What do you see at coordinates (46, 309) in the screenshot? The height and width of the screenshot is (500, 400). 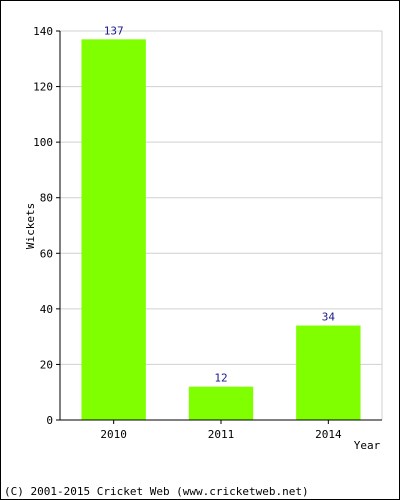 I see `y-tick-label: 40` at bounding box center [46, 309].